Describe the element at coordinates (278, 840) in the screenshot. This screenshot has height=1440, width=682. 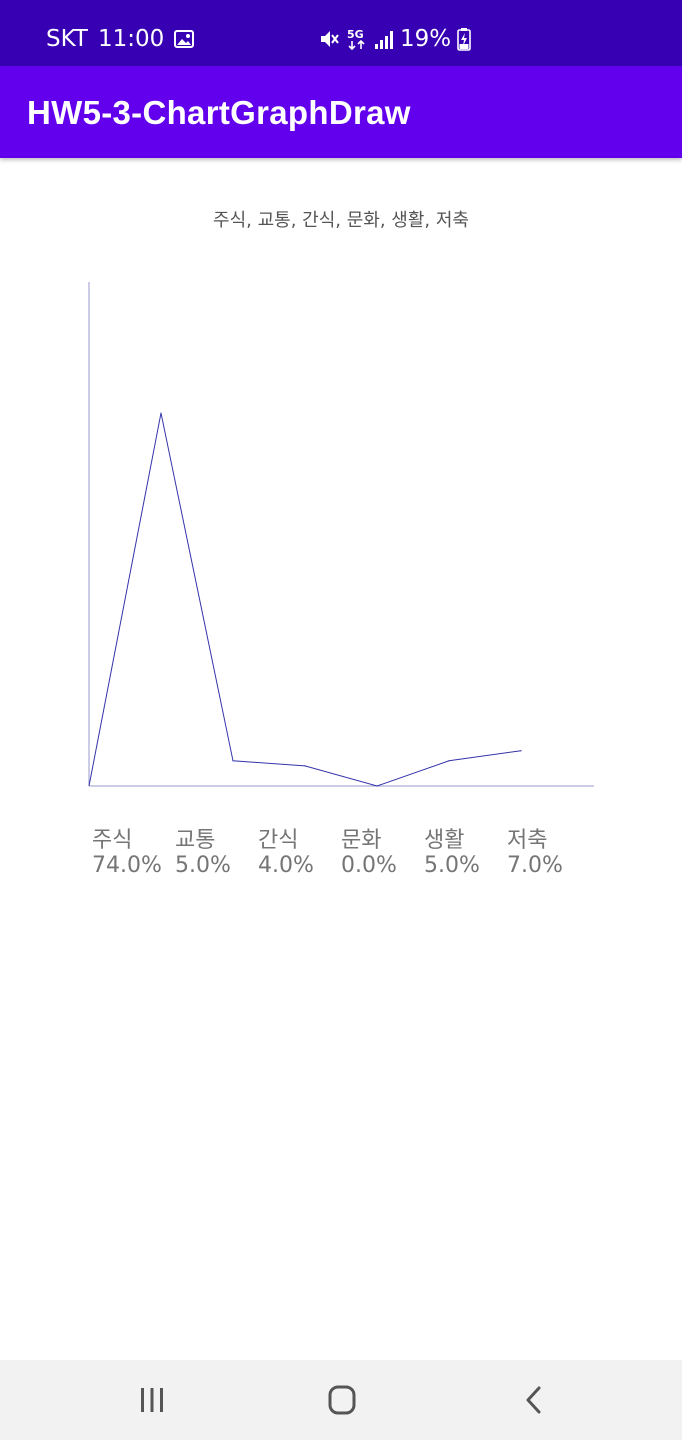
I see `category-label: 간식` at that location.